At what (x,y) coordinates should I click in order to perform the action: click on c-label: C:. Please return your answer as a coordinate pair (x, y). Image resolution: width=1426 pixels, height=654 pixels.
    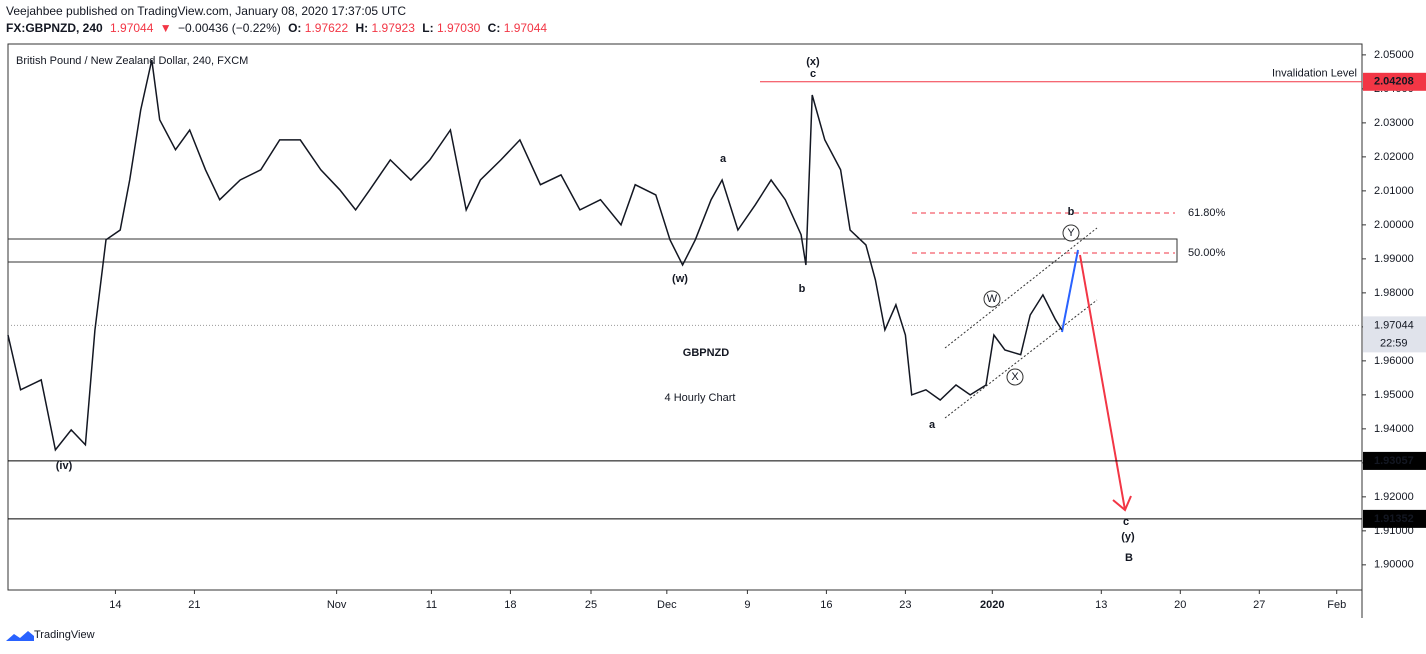
    Looking at the image, I should click on (494, 28).